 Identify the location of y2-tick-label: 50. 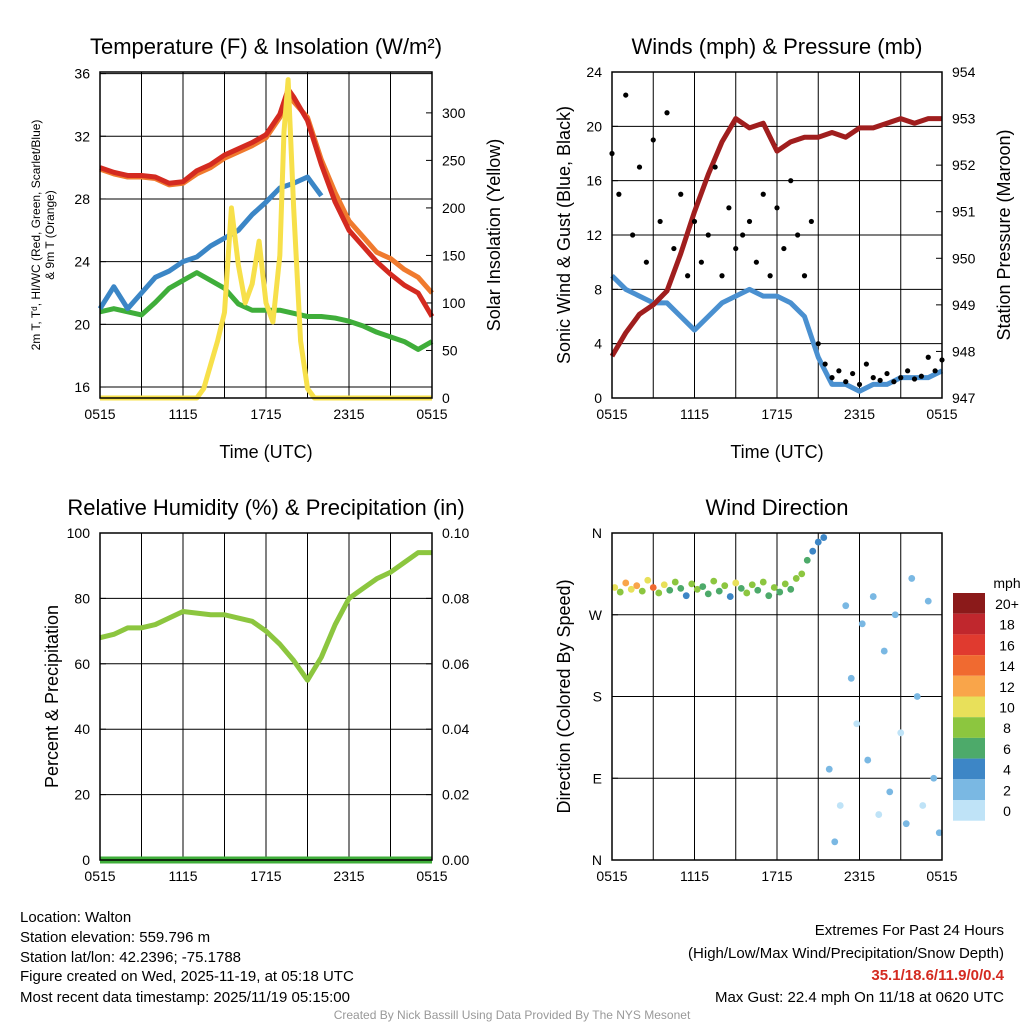
(450, 350).